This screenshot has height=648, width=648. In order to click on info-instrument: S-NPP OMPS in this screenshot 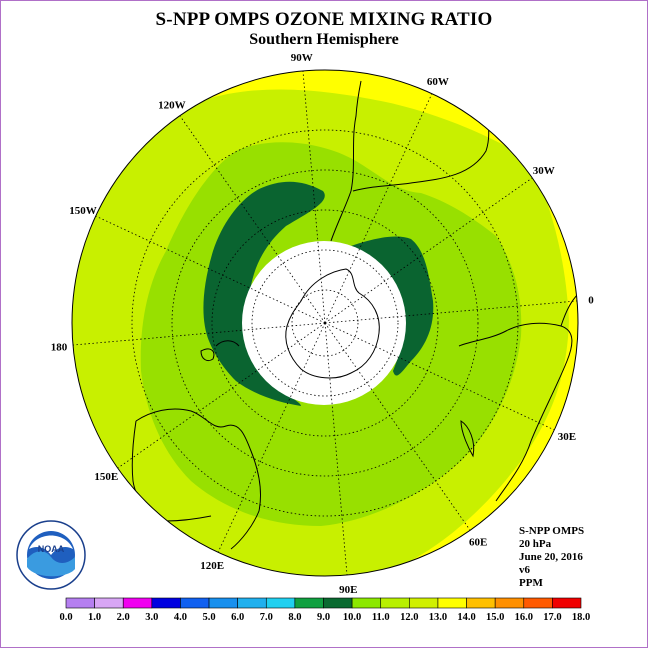, I will do `click(552, 531)`.